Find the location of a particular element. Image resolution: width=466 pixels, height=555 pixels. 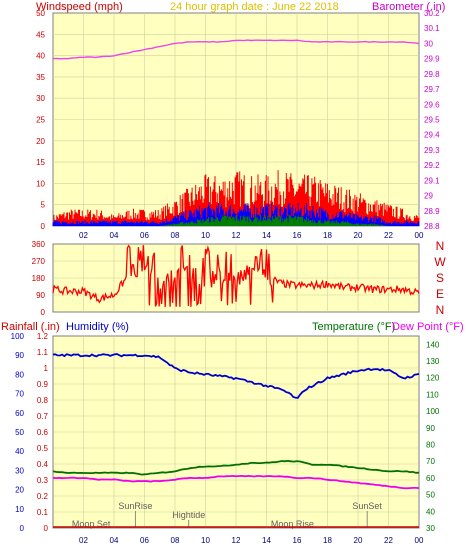

direction-tick-label: 270 is located at coordinates (39, 261).